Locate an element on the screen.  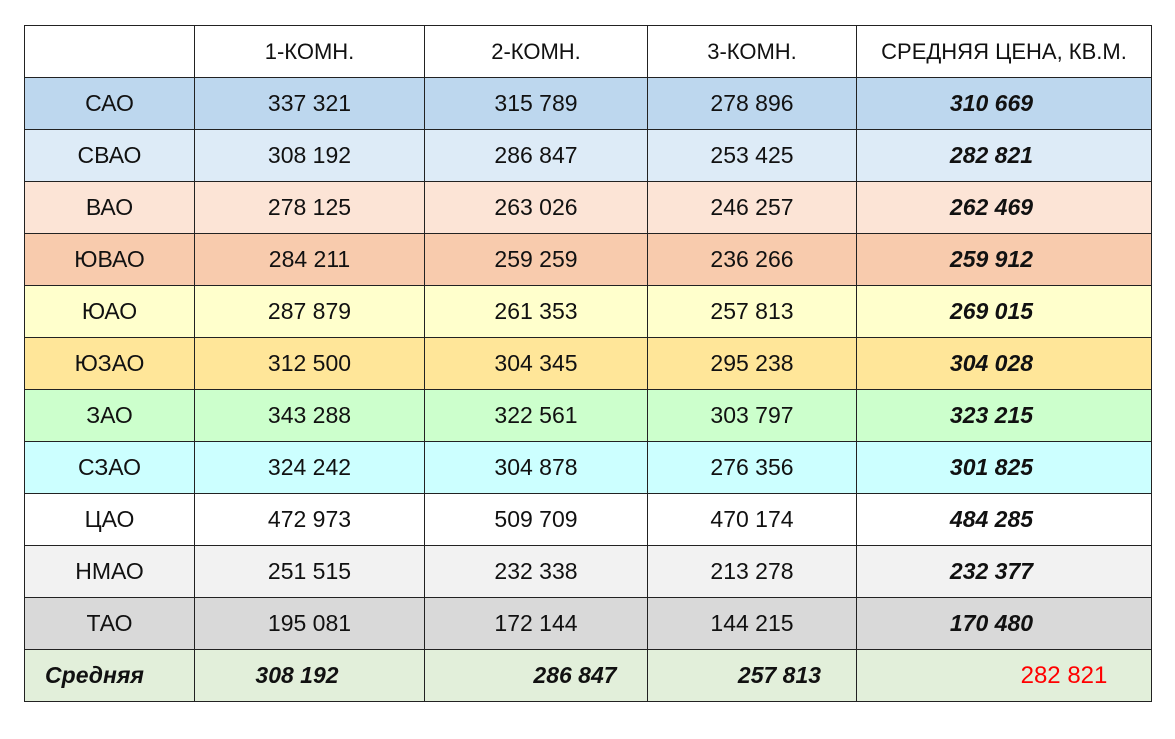
average-cell: 304 028 is located at coordinates (1004, 363).